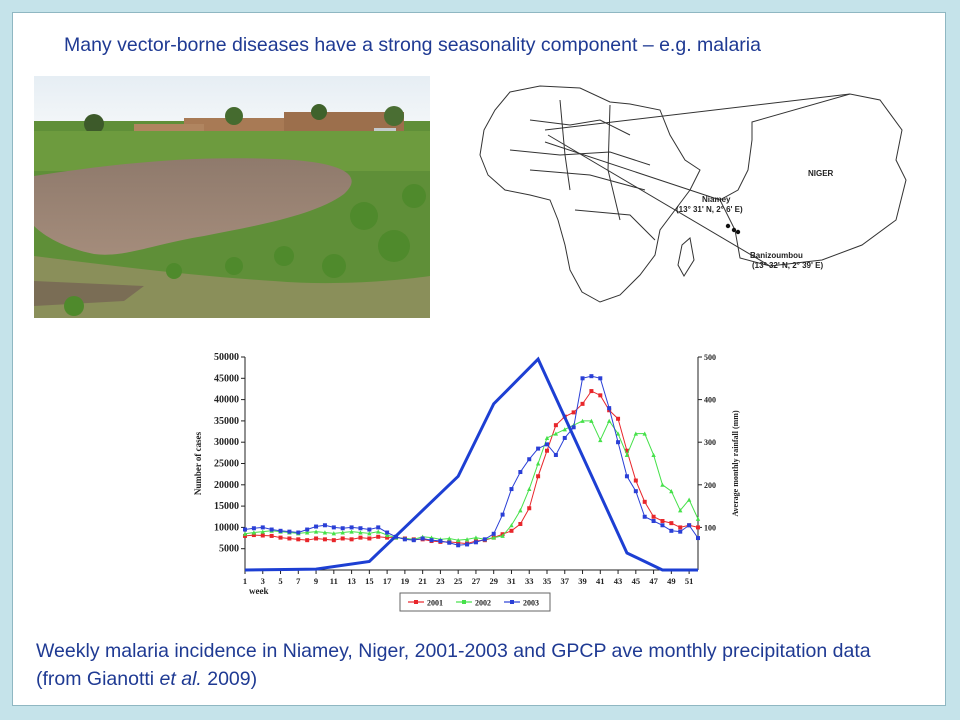 Image resolution: width=960 pixels, height=720 pixels. Describe the element at coordinates (813, 180) in the screenshot. I see `niger-outline` at that location.